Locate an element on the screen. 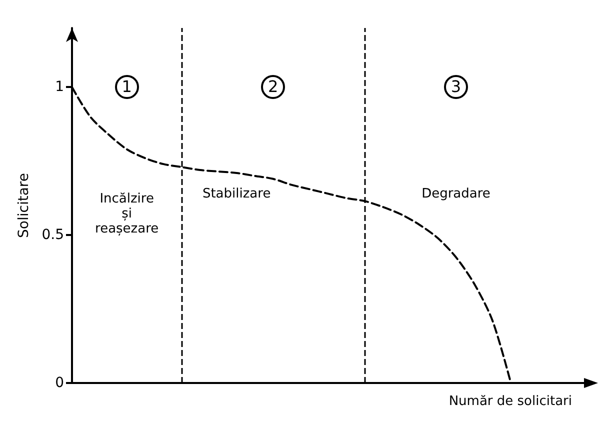 Image resolution: width=608 pixels, height=425 pixels. y-tick-label: 0 is located at coordinates (59, 383).